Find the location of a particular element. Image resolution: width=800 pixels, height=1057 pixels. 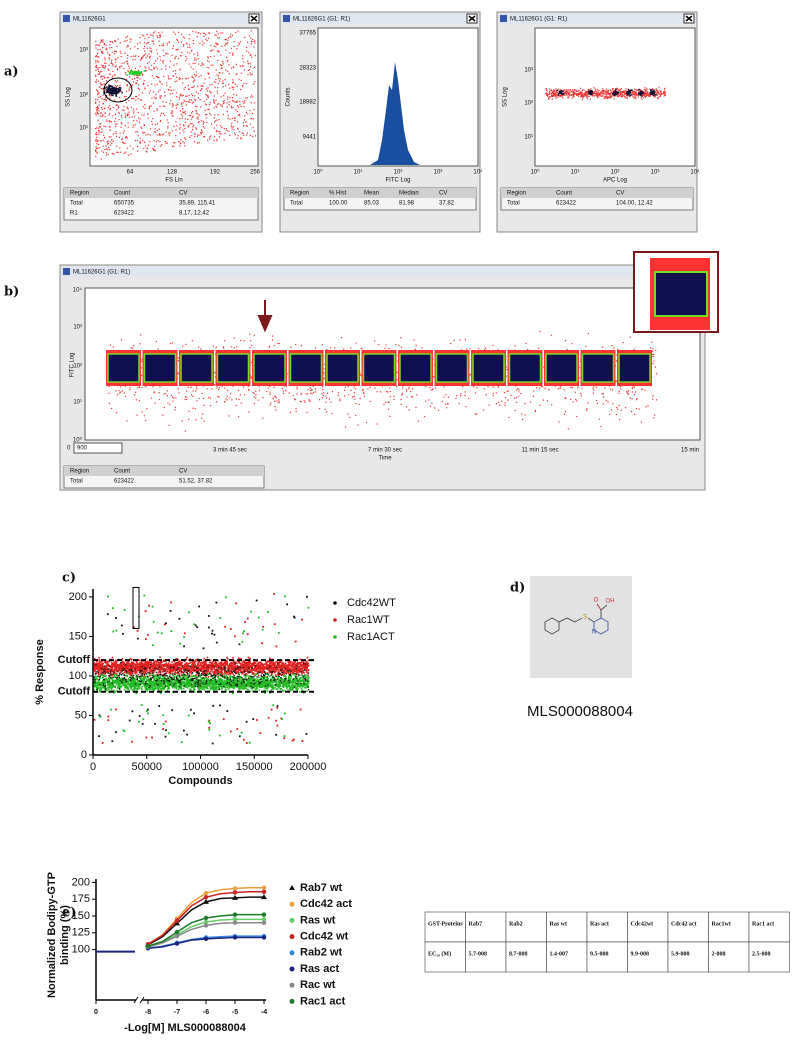

panel-label: c) is located at coordinates (69, 578).